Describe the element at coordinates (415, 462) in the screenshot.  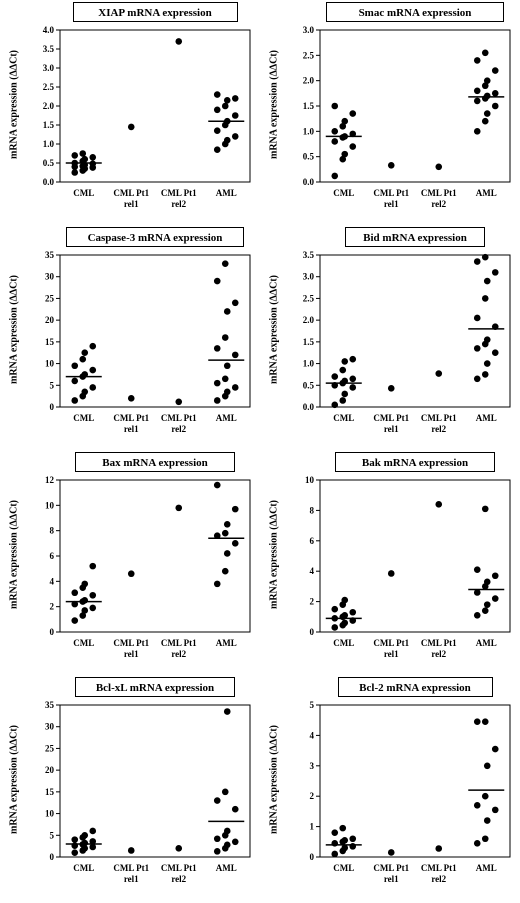
I see `chart-title: Bak mRNA expression` at that location.